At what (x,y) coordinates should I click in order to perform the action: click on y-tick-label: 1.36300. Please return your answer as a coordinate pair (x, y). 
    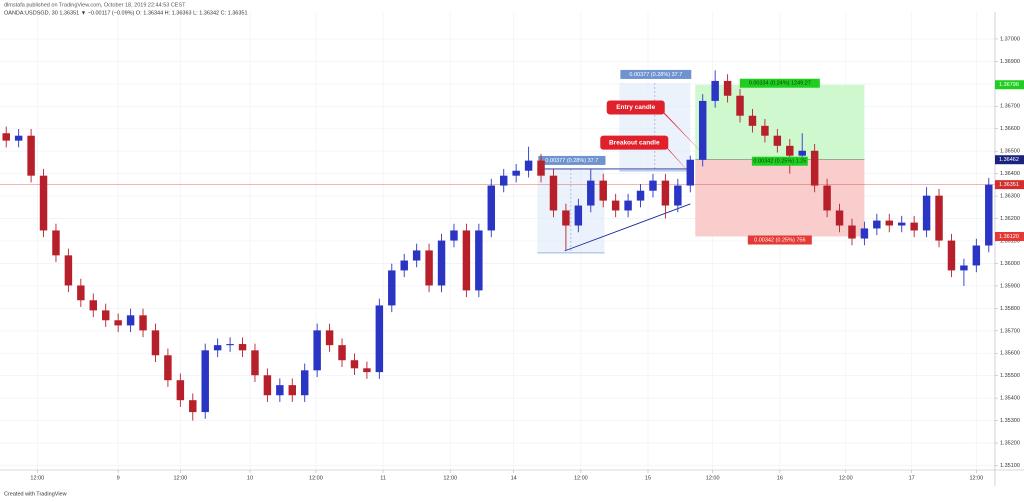
    Looking at the image, I should click on (1010, 197).